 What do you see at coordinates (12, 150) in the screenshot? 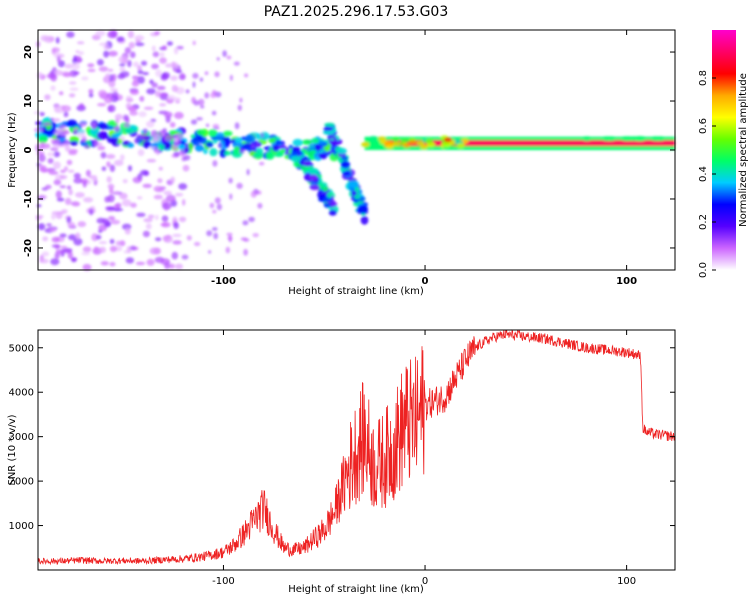
I see `spectrogram-y-label: Frequency (Hz)` at bounding box center [12, 150].